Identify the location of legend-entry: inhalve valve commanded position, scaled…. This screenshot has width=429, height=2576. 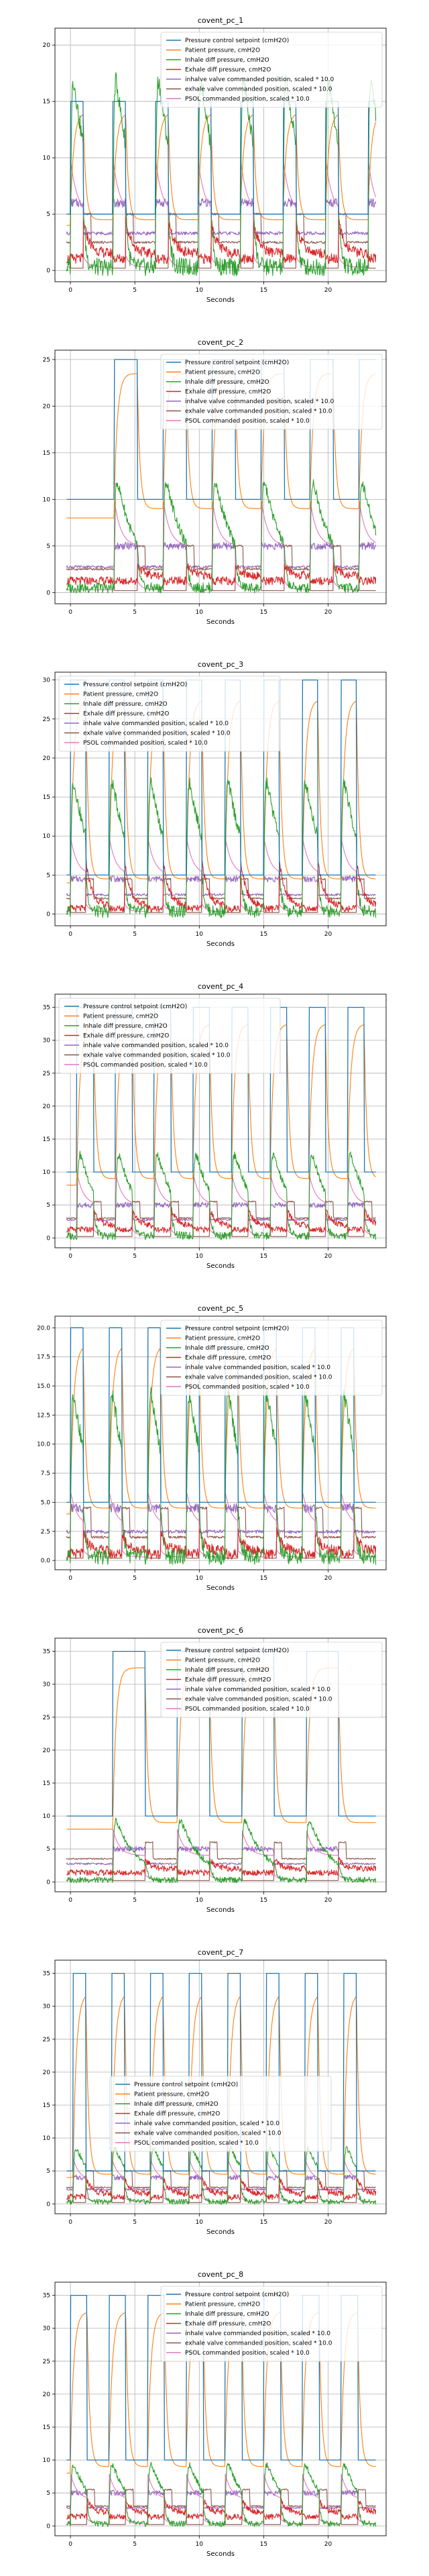
(259, 79).